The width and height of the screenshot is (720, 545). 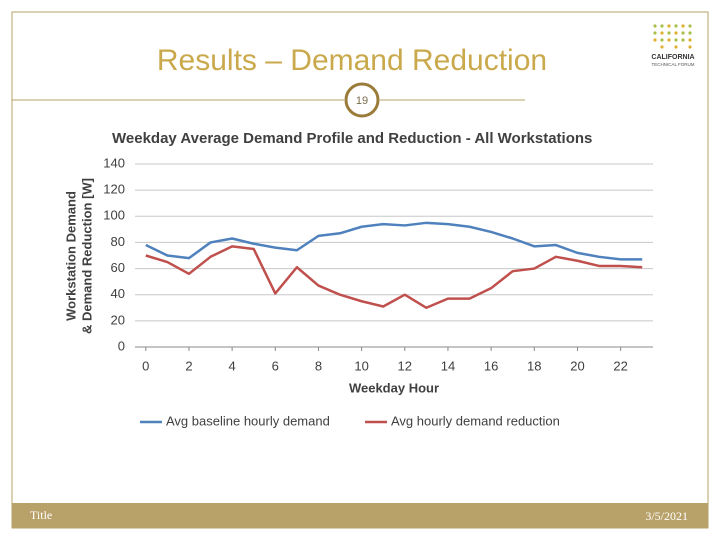 What do you see at coordinates (118, 319) in the screenshot?
I see `y-tick-label: 20` at bounding box center [118, 319].